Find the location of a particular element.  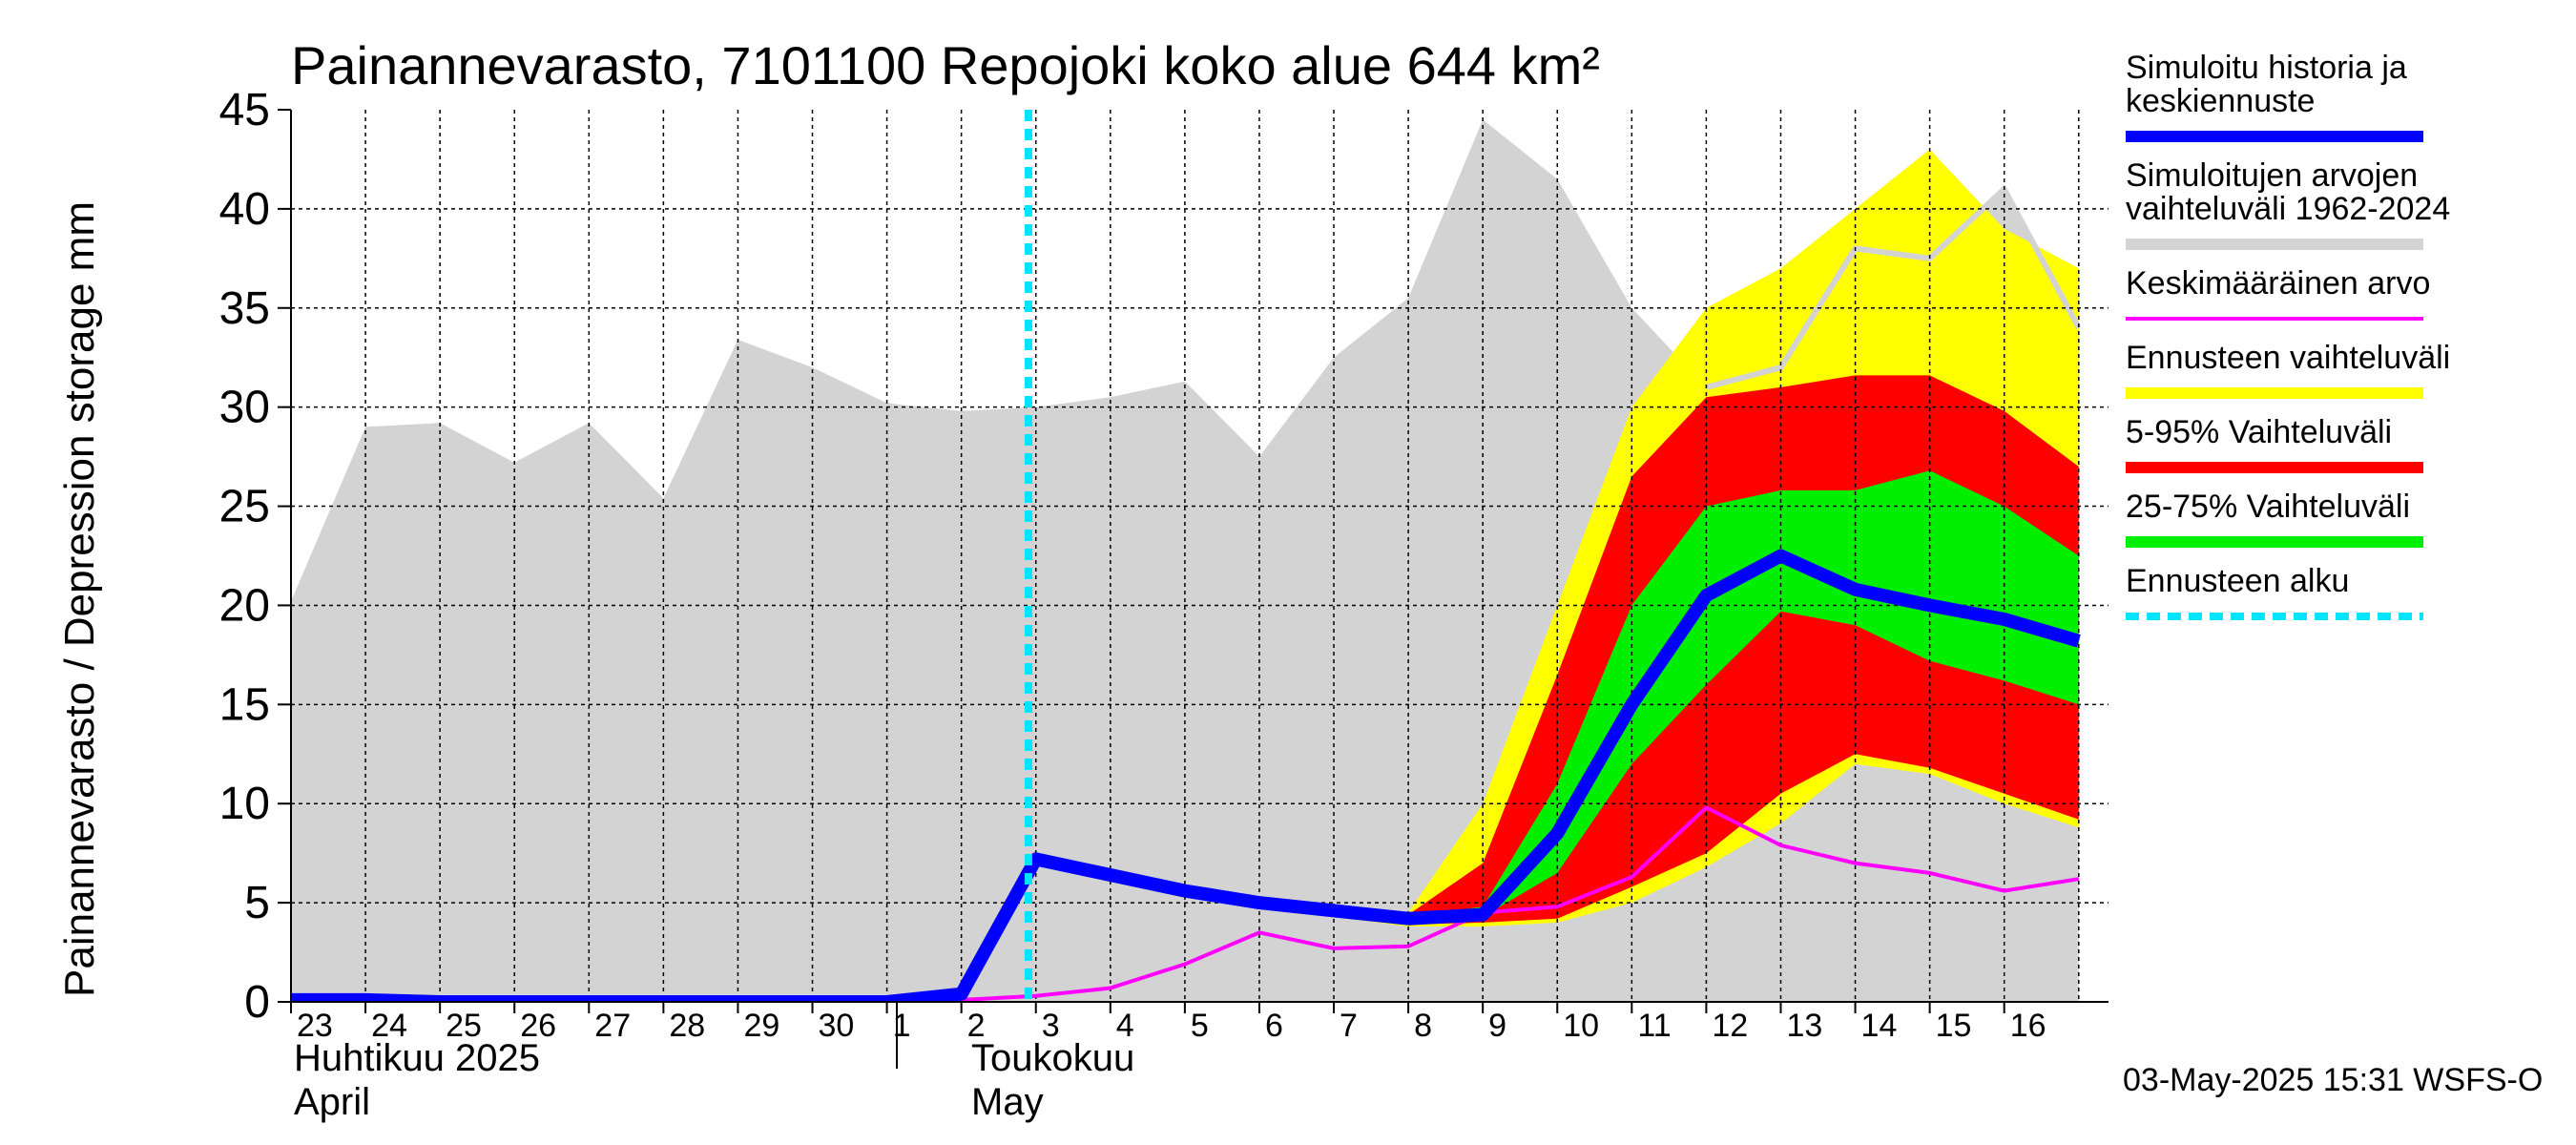

x-tick-label: 26 is located at coordinates (538, 1026).